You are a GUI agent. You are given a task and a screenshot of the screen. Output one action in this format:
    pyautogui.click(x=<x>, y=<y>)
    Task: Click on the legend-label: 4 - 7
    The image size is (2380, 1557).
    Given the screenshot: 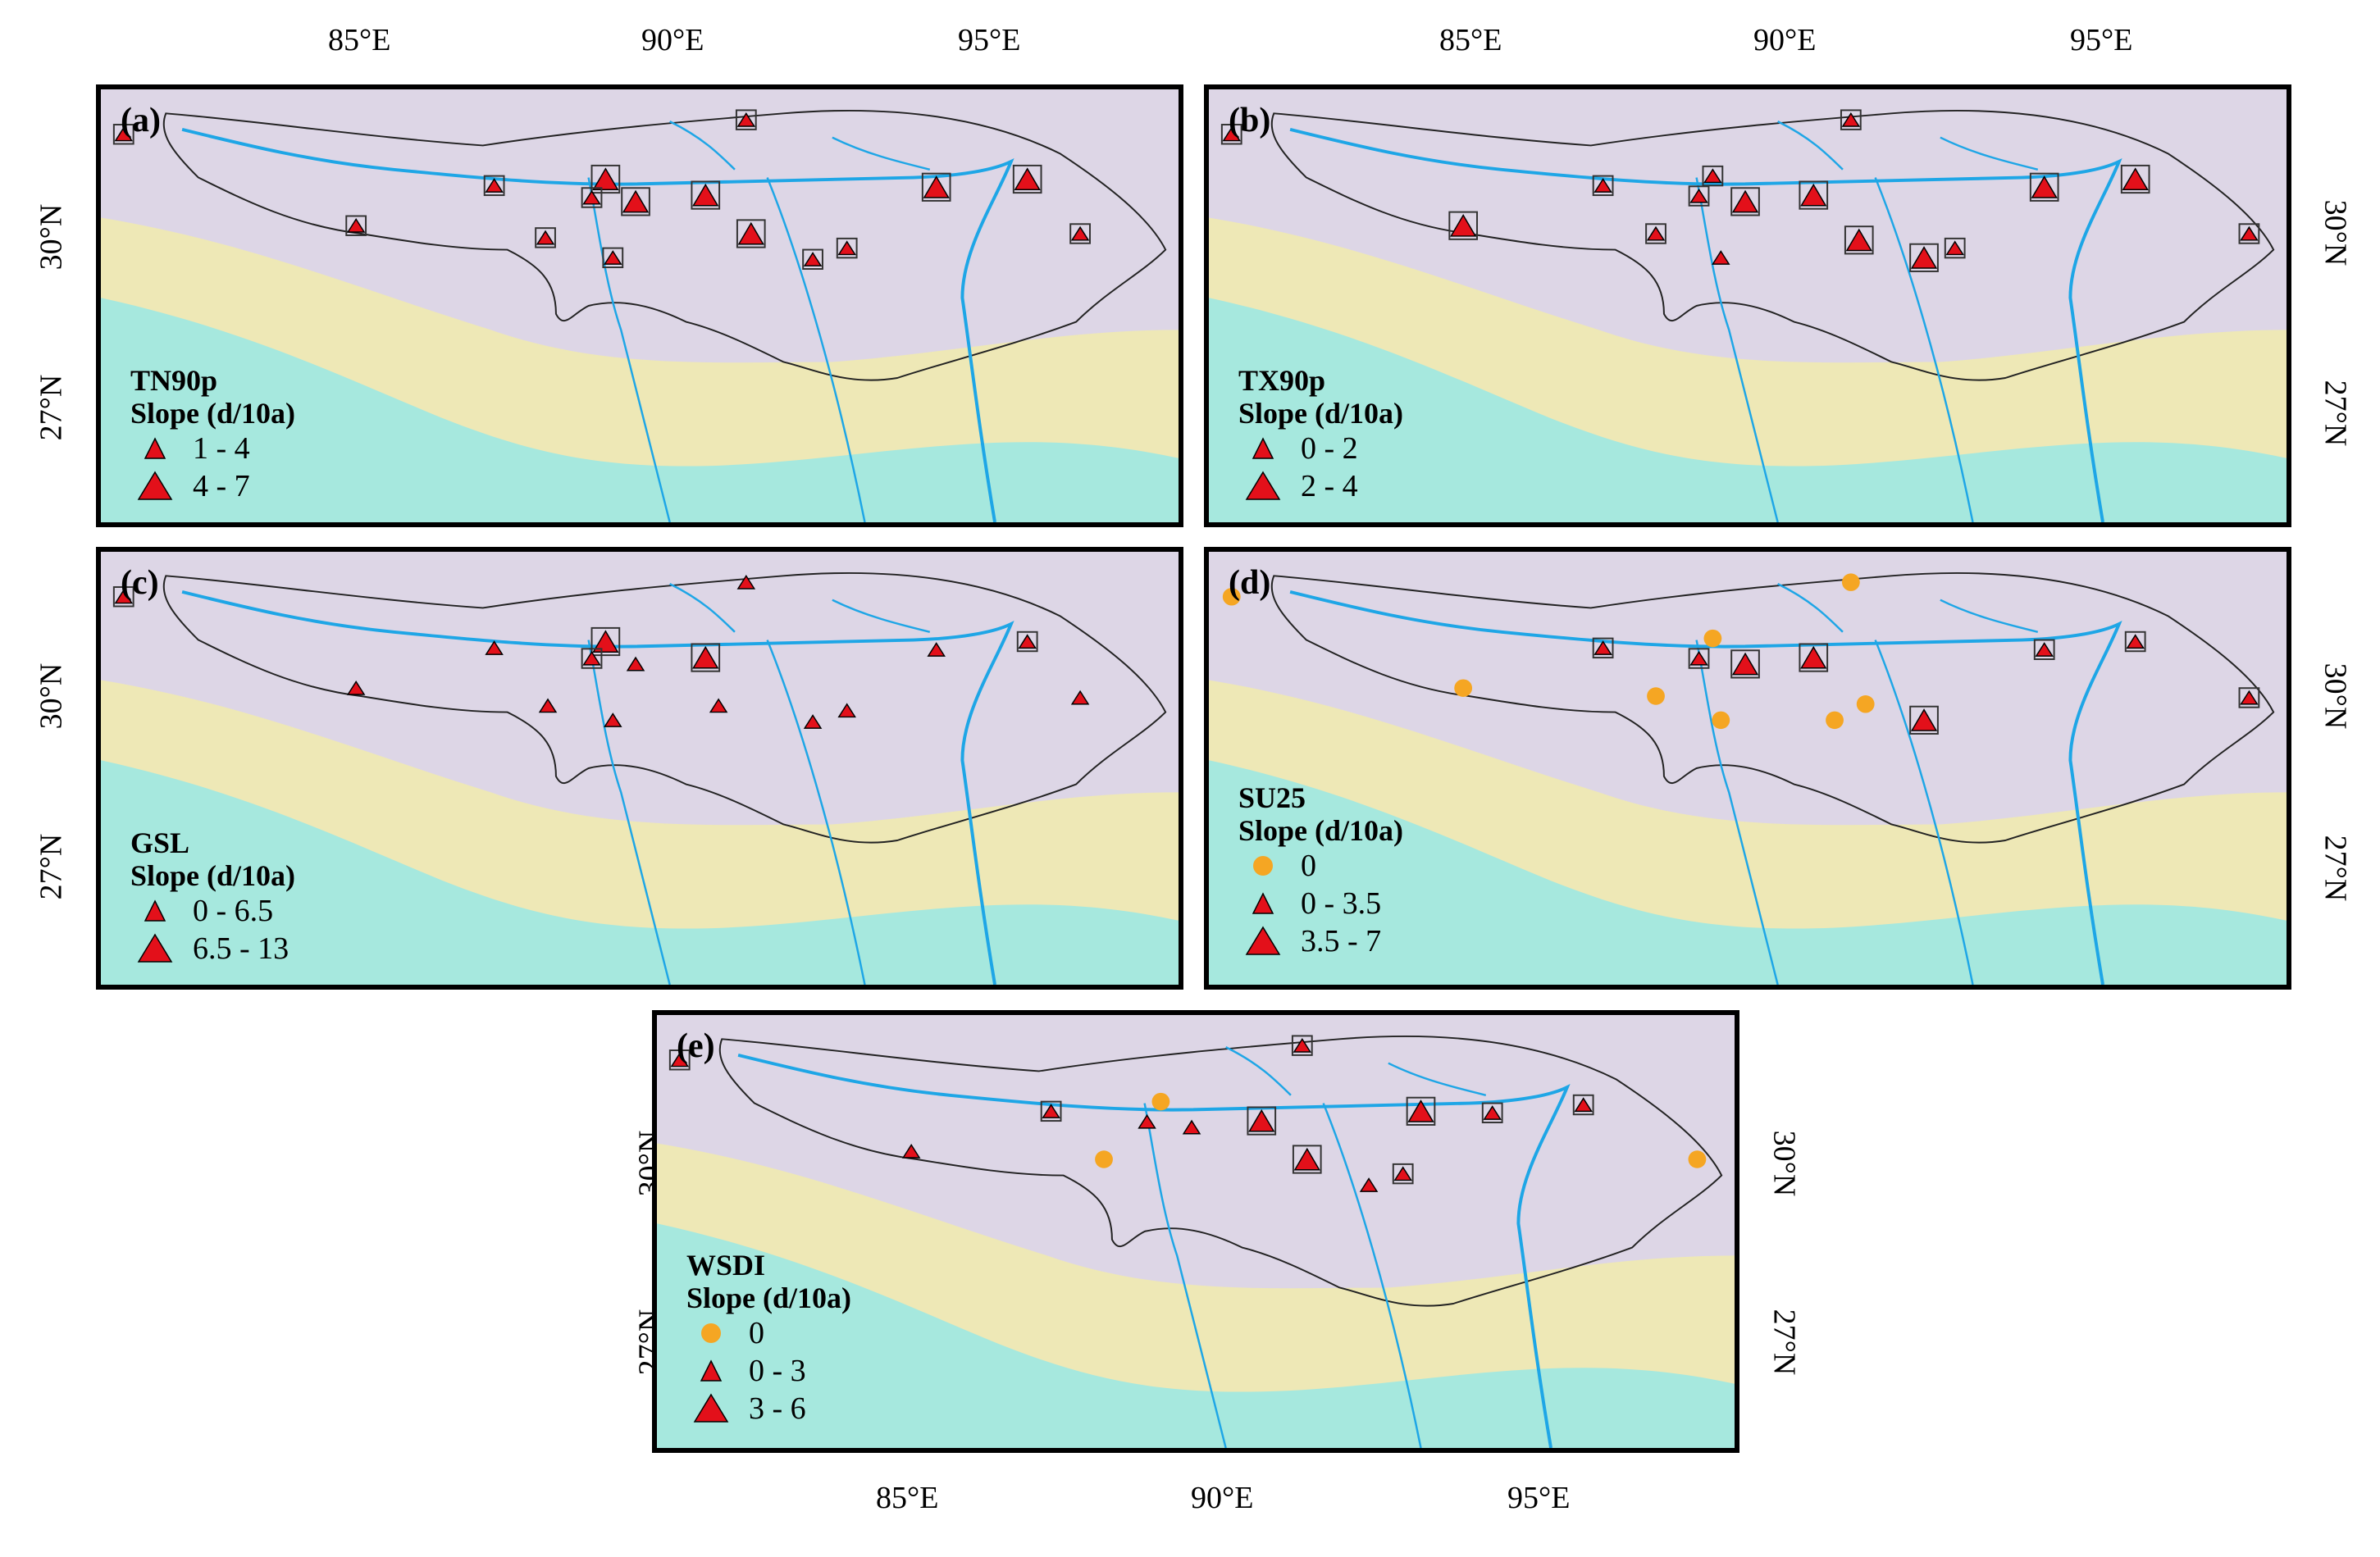 What is the action you would take?
    pyautogui.click(x=222, y=486)
    